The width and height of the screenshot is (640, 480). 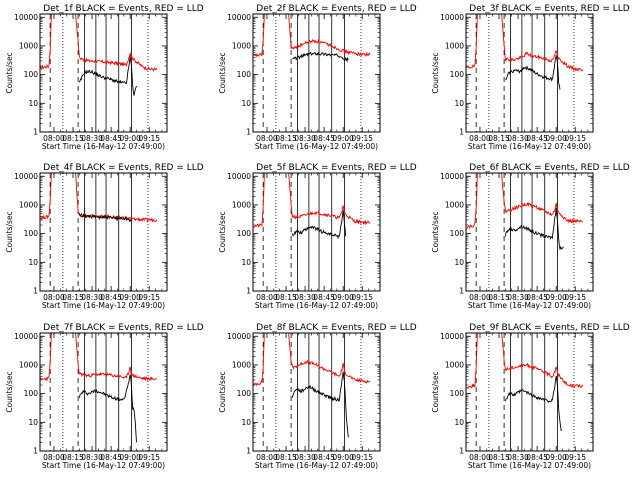 I want to click on panel-title: Det_7f BLACK = Events, RED = LLD, so click(x=123, y=328).